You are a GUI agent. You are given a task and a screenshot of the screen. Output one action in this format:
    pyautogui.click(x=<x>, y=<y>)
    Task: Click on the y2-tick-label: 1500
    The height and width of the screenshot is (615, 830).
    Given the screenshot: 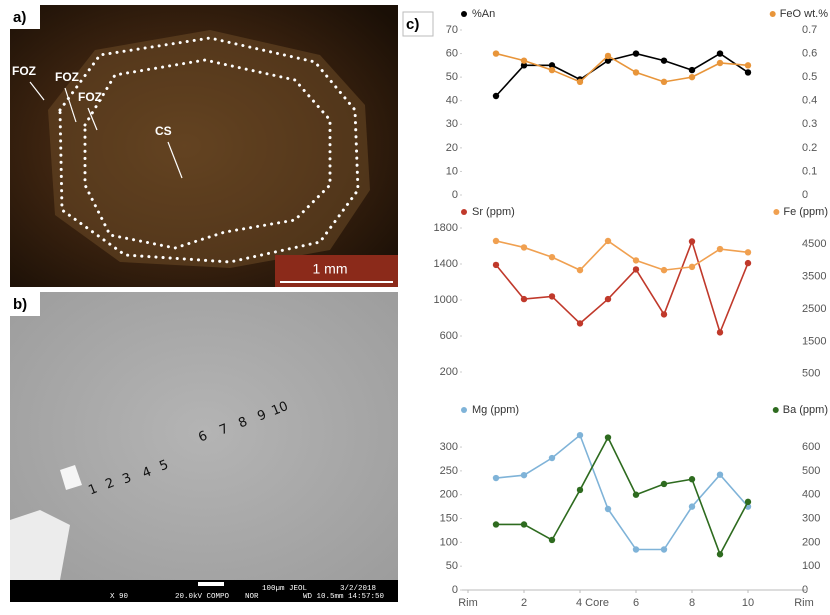 What is the action you would take?
    pyautogui.click(x=814, y=341)
    